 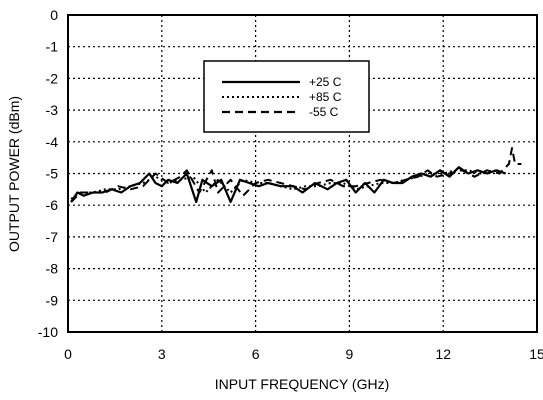 I want to click on series-layer, so click(x=296, y=175).